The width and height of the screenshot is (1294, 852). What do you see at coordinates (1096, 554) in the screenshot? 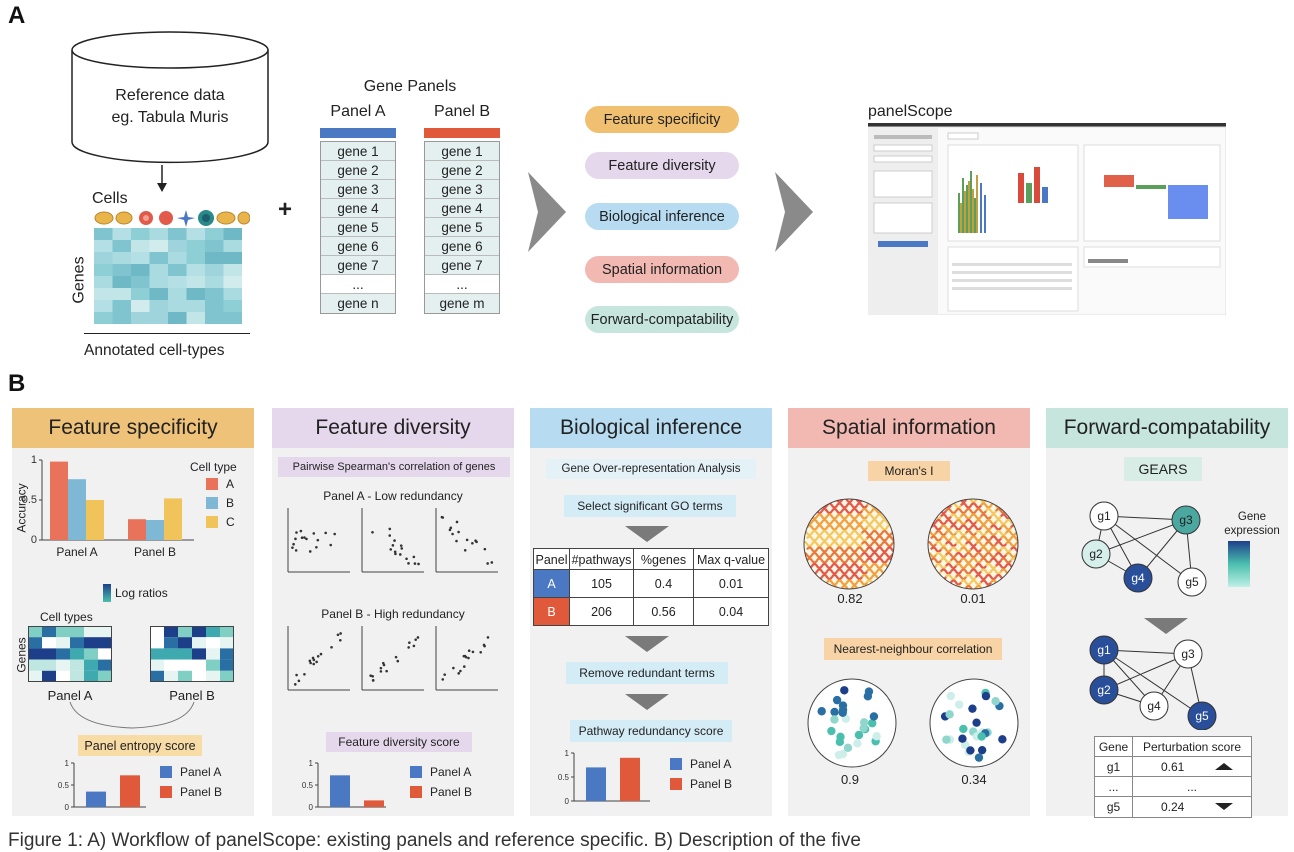
I see `gene-node-label: g2` at bounding box center [1096, 554].